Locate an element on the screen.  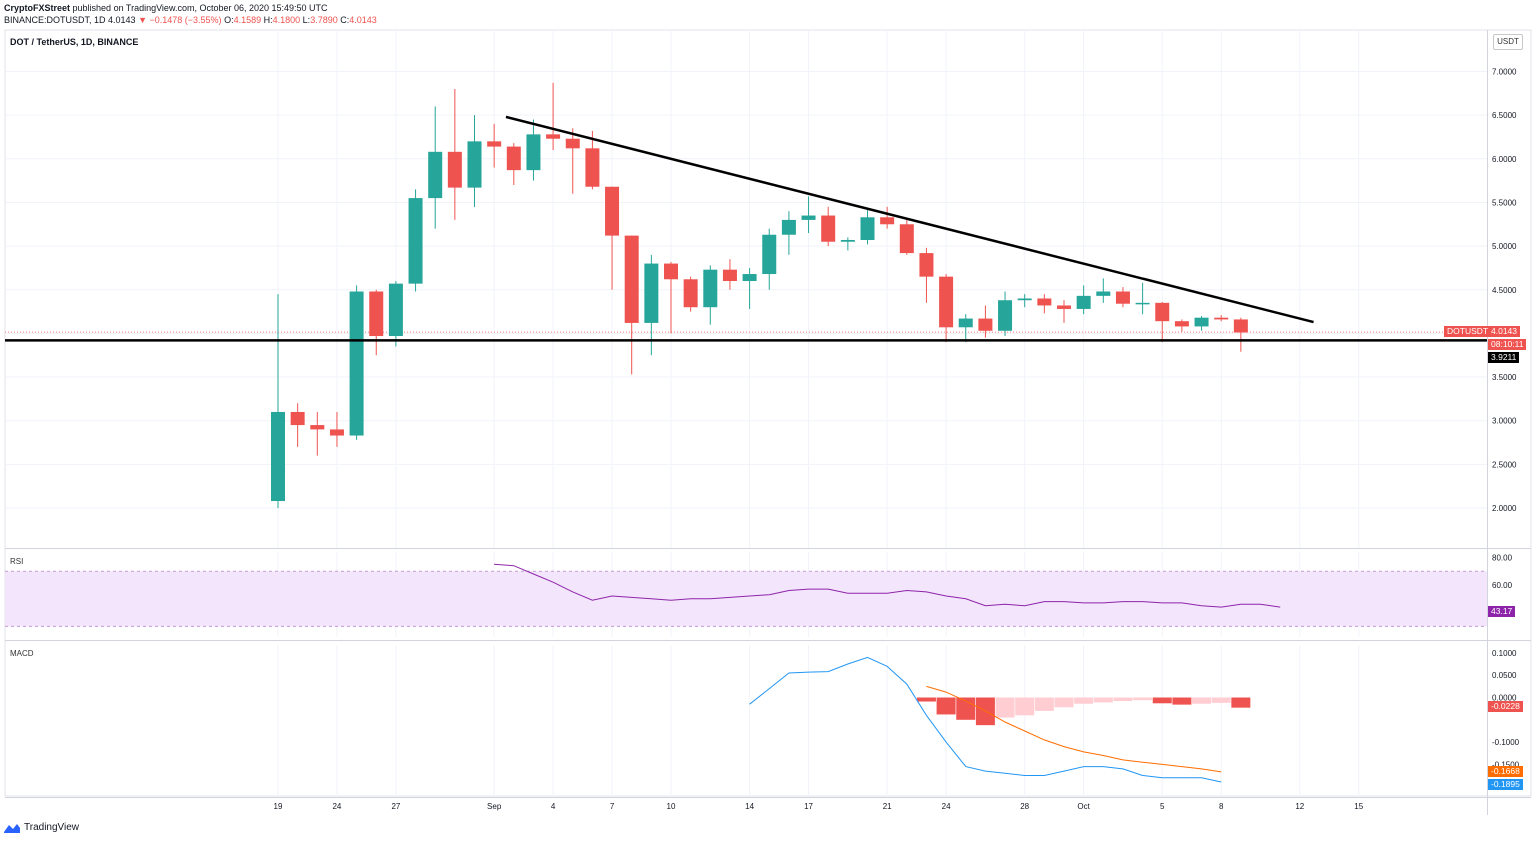
last-price-tag-value: 4.0143 is located at coordinates (1504, 331).